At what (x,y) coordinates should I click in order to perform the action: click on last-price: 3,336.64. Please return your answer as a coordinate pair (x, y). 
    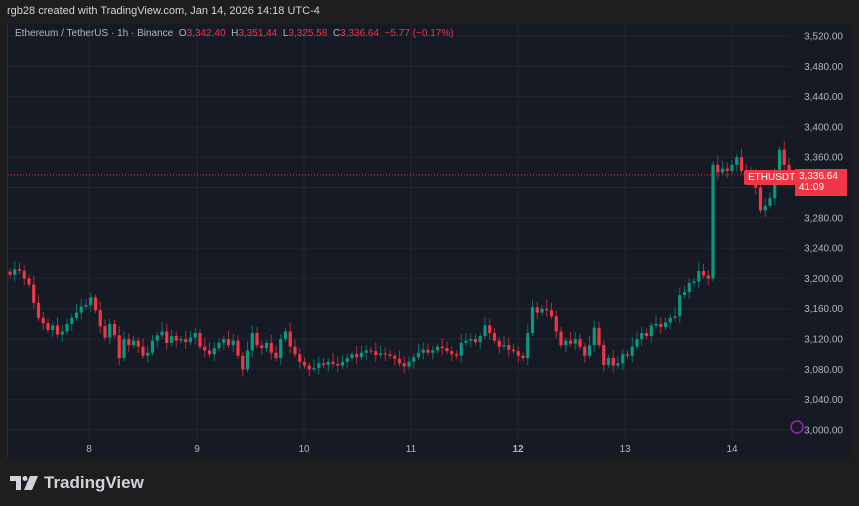
    Looking at the image, I should click on (818, 176).